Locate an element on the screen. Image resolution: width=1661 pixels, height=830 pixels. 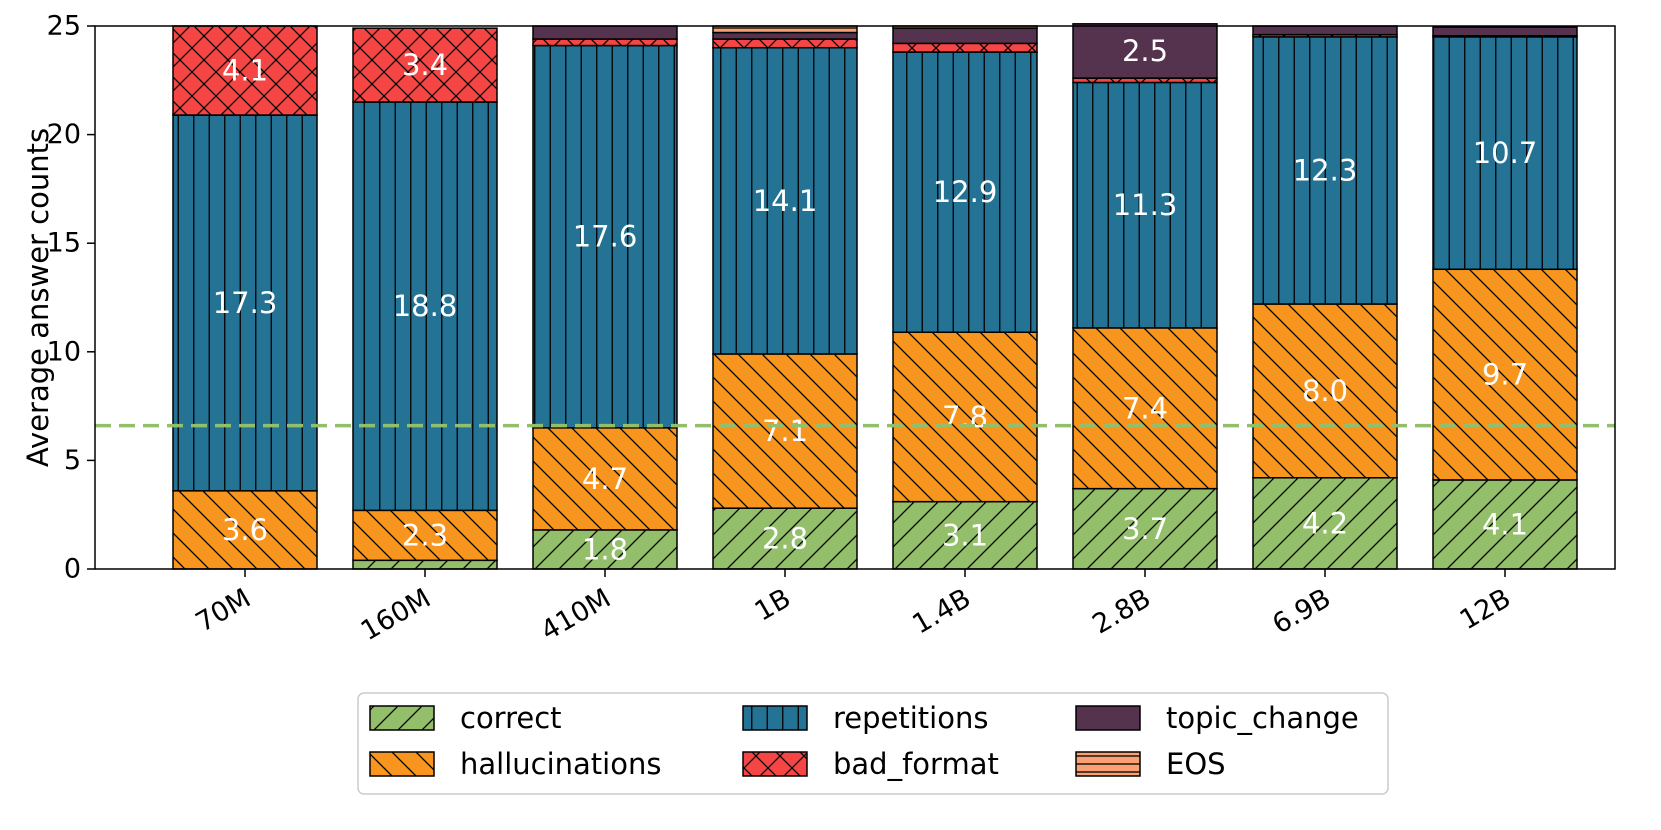
bar-bad-format-1-4B is located at coordinates (965, 47).